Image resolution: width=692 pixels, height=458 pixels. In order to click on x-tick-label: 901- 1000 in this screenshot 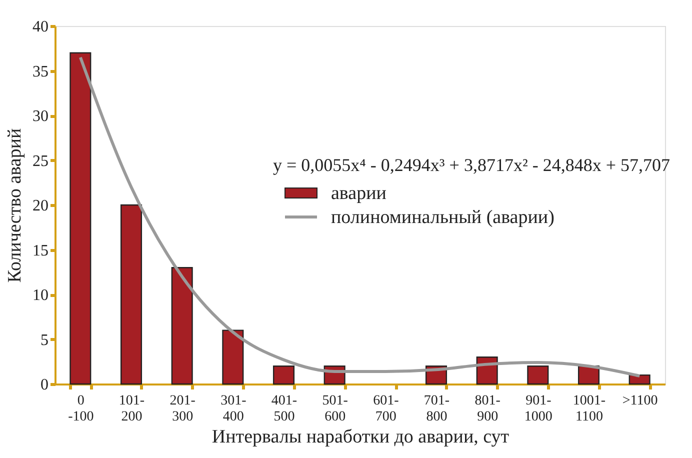, I will do `click(538, 409)`.